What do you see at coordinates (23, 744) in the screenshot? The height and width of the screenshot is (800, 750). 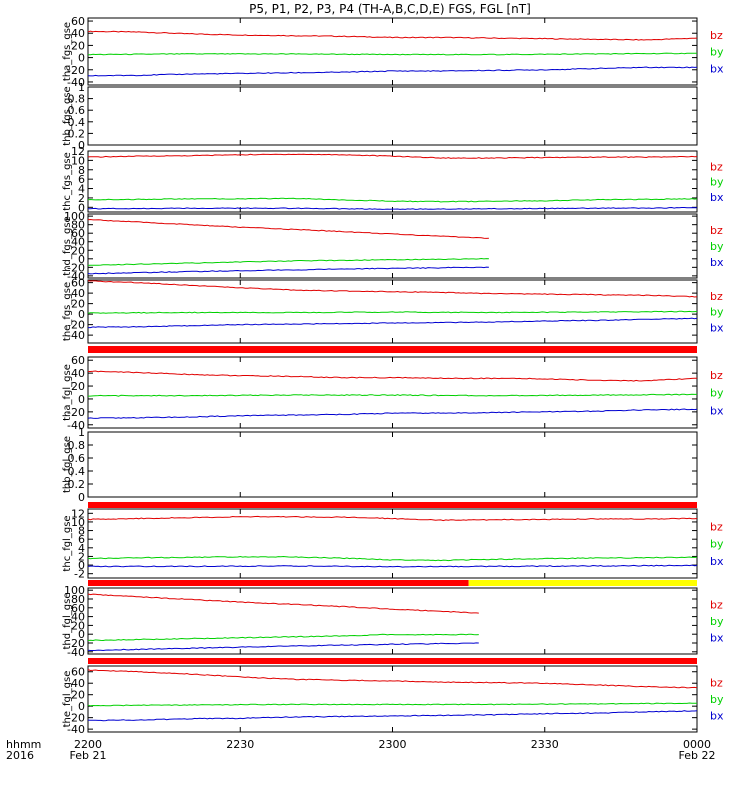 I see `time-axis-row-label-1: hhmm` at bounding box center [23, 744].